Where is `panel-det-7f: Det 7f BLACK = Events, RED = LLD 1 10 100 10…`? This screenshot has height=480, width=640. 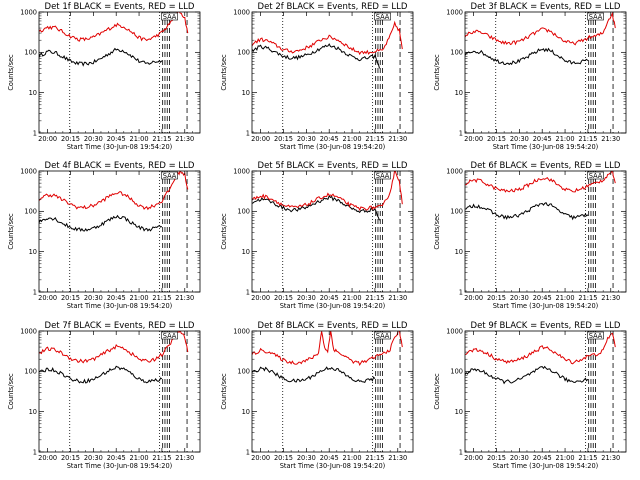
panel-det-7f: Det 7f BLACK = Events, RED = LLD 1 10 100 10… is located at coordinates (104, 395).